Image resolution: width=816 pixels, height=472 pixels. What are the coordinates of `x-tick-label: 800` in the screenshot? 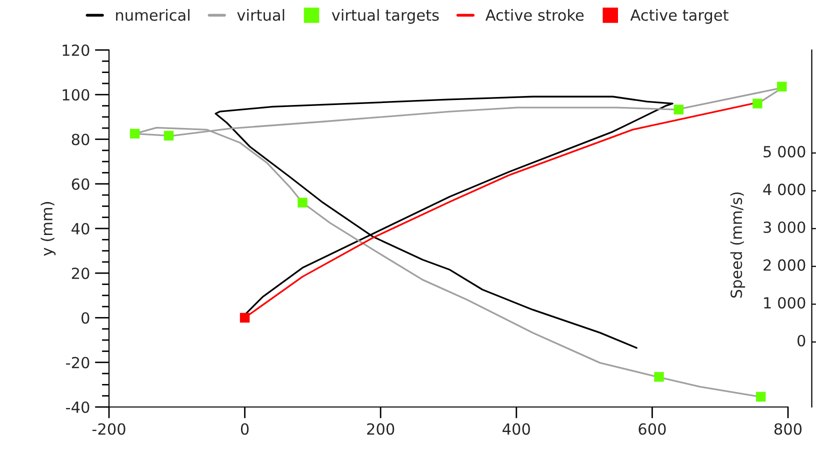 It's located at (788, 429).